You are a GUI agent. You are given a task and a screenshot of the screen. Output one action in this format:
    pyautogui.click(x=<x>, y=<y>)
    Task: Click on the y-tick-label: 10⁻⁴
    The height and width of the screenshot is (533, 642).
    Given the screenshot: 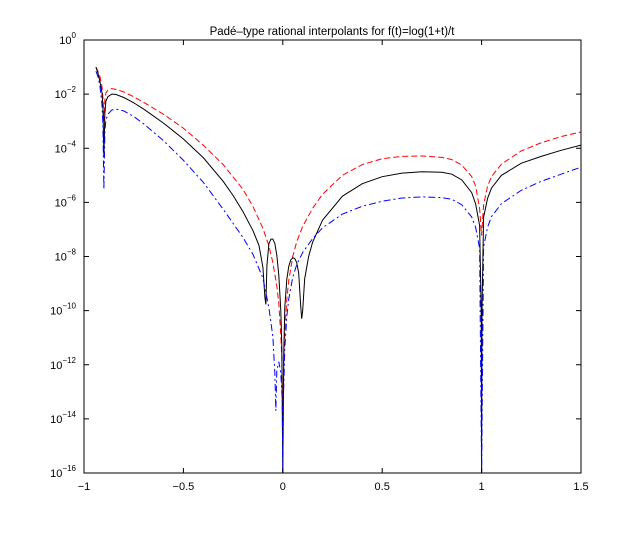 What is the action you would take?
    pyautogui.click(x=66, y=147)
    